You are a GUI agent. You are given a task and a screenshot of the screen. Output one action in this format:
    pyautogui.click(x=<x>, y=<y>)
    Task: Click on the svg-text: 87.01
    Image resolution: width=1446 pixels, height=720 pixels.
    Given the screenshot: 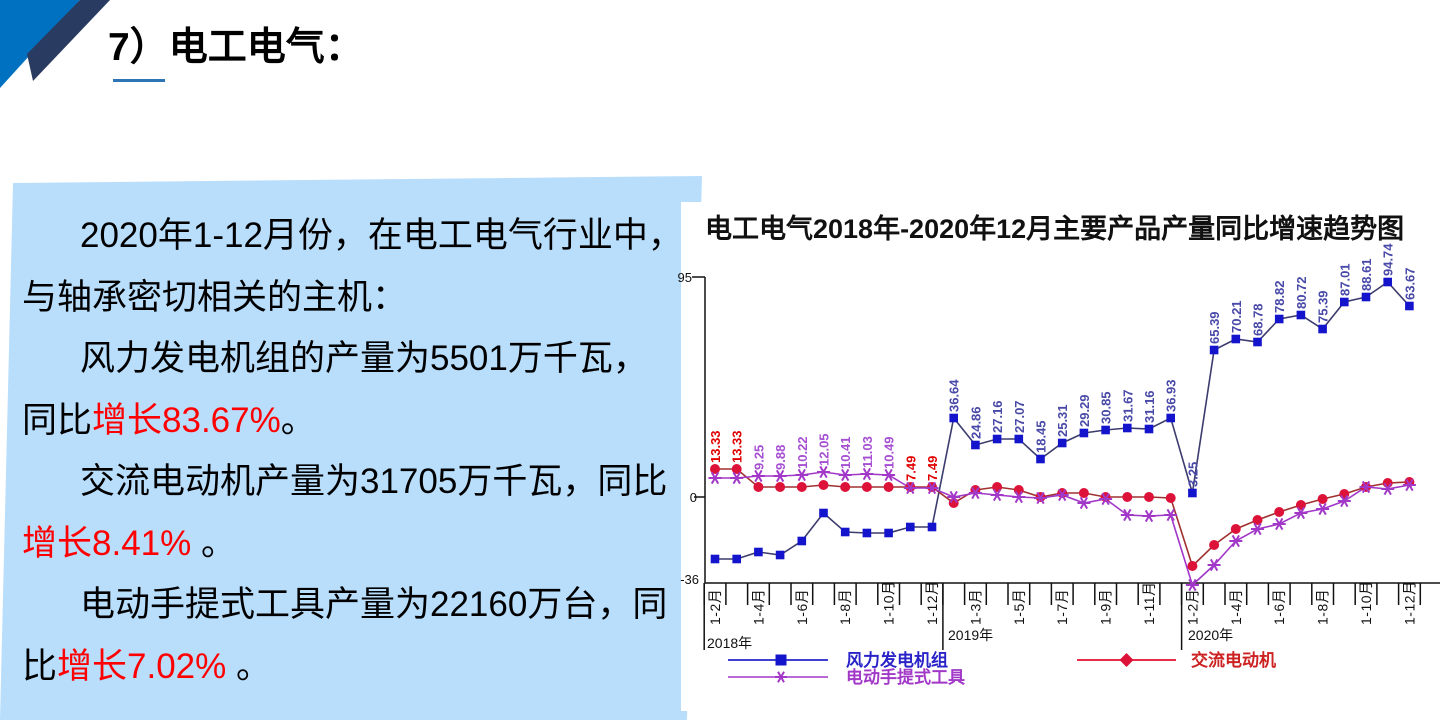 What is the action you would take?
    pyautogui.click(x=1344, y=279)
    